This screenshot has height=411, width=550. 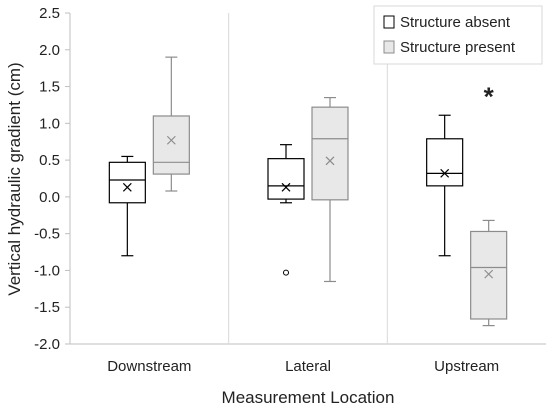 I want to click on x-category-label: Upstream, so click(x=466, y=366).